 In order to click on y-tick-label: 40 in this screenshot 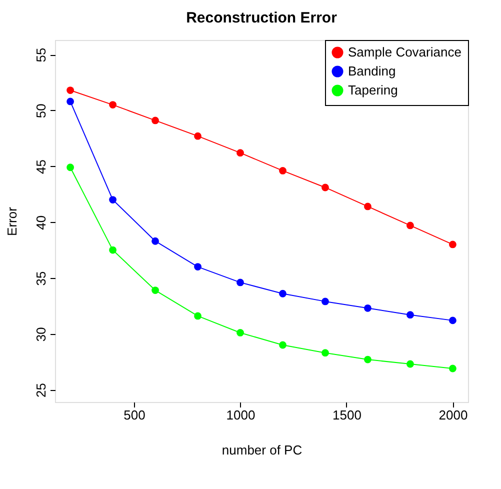, I will do `click(41, 222)`.